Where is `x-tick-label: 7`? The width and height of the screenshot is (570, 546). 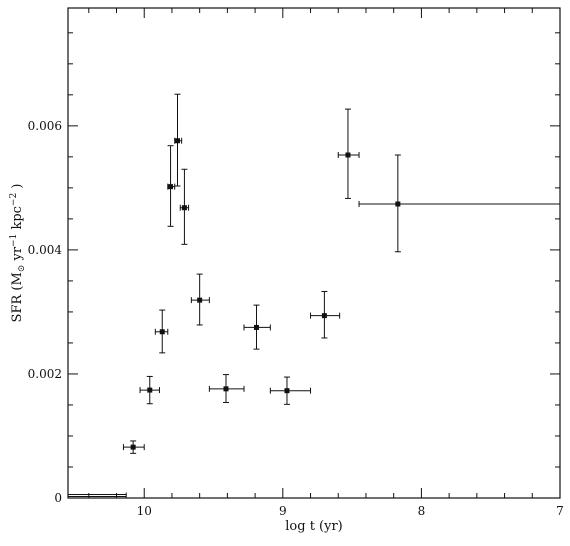 x-tick-label: 7 is located at coordinates (560, 511).